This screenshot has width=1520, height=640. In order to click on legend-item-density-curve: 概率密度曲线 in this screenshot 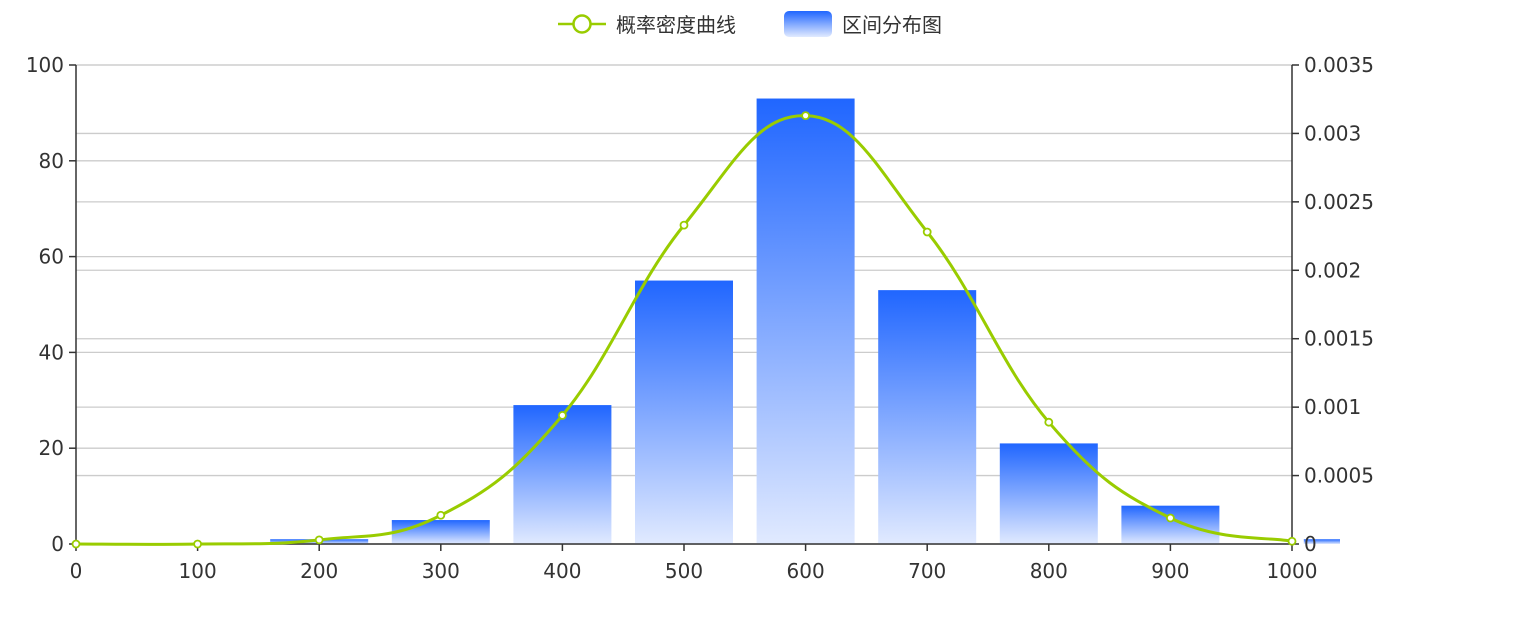, I will do `click(647, 25)`.